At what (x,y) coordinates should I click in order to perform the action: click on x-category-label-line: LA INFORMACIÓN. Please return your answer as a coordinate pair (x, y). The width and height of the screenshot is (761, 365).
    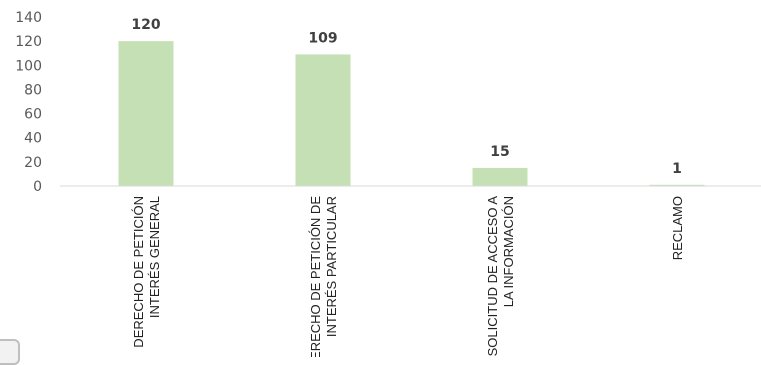
    Looking at the image, I should click on (508, 251).